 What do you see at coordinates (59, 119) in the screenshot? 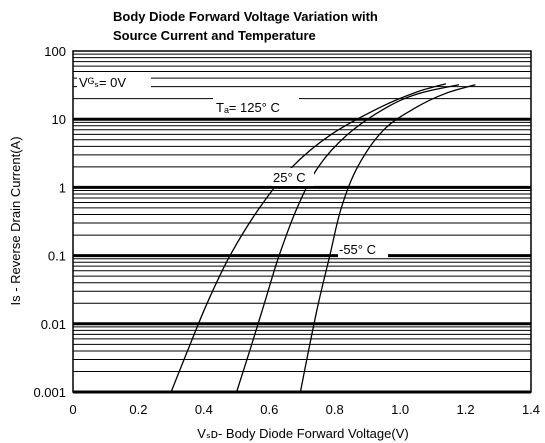
I see `y-tick-label: 10` at bounding box center [59, 119].